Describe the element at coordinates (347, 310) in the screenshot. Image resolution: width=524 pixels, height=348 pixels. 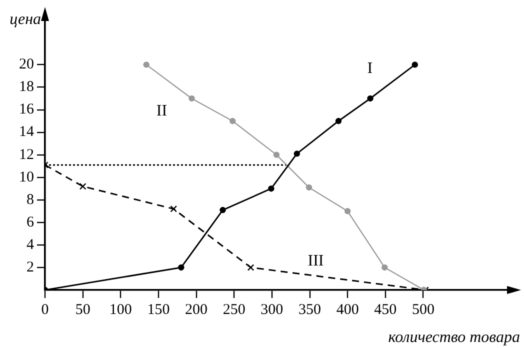
I see `x-tick-label: 400` at that location.